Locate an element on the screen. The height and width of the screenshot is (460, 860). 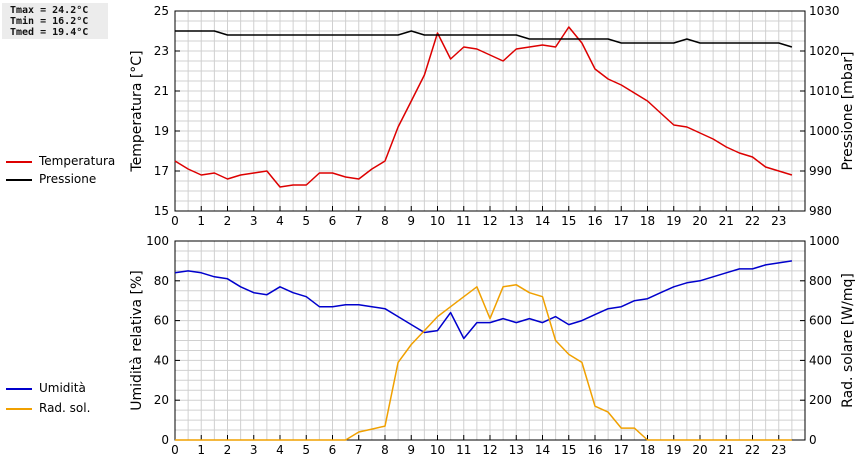
legend-label-temperature: Temperatura is located at coordinates (77, 161).